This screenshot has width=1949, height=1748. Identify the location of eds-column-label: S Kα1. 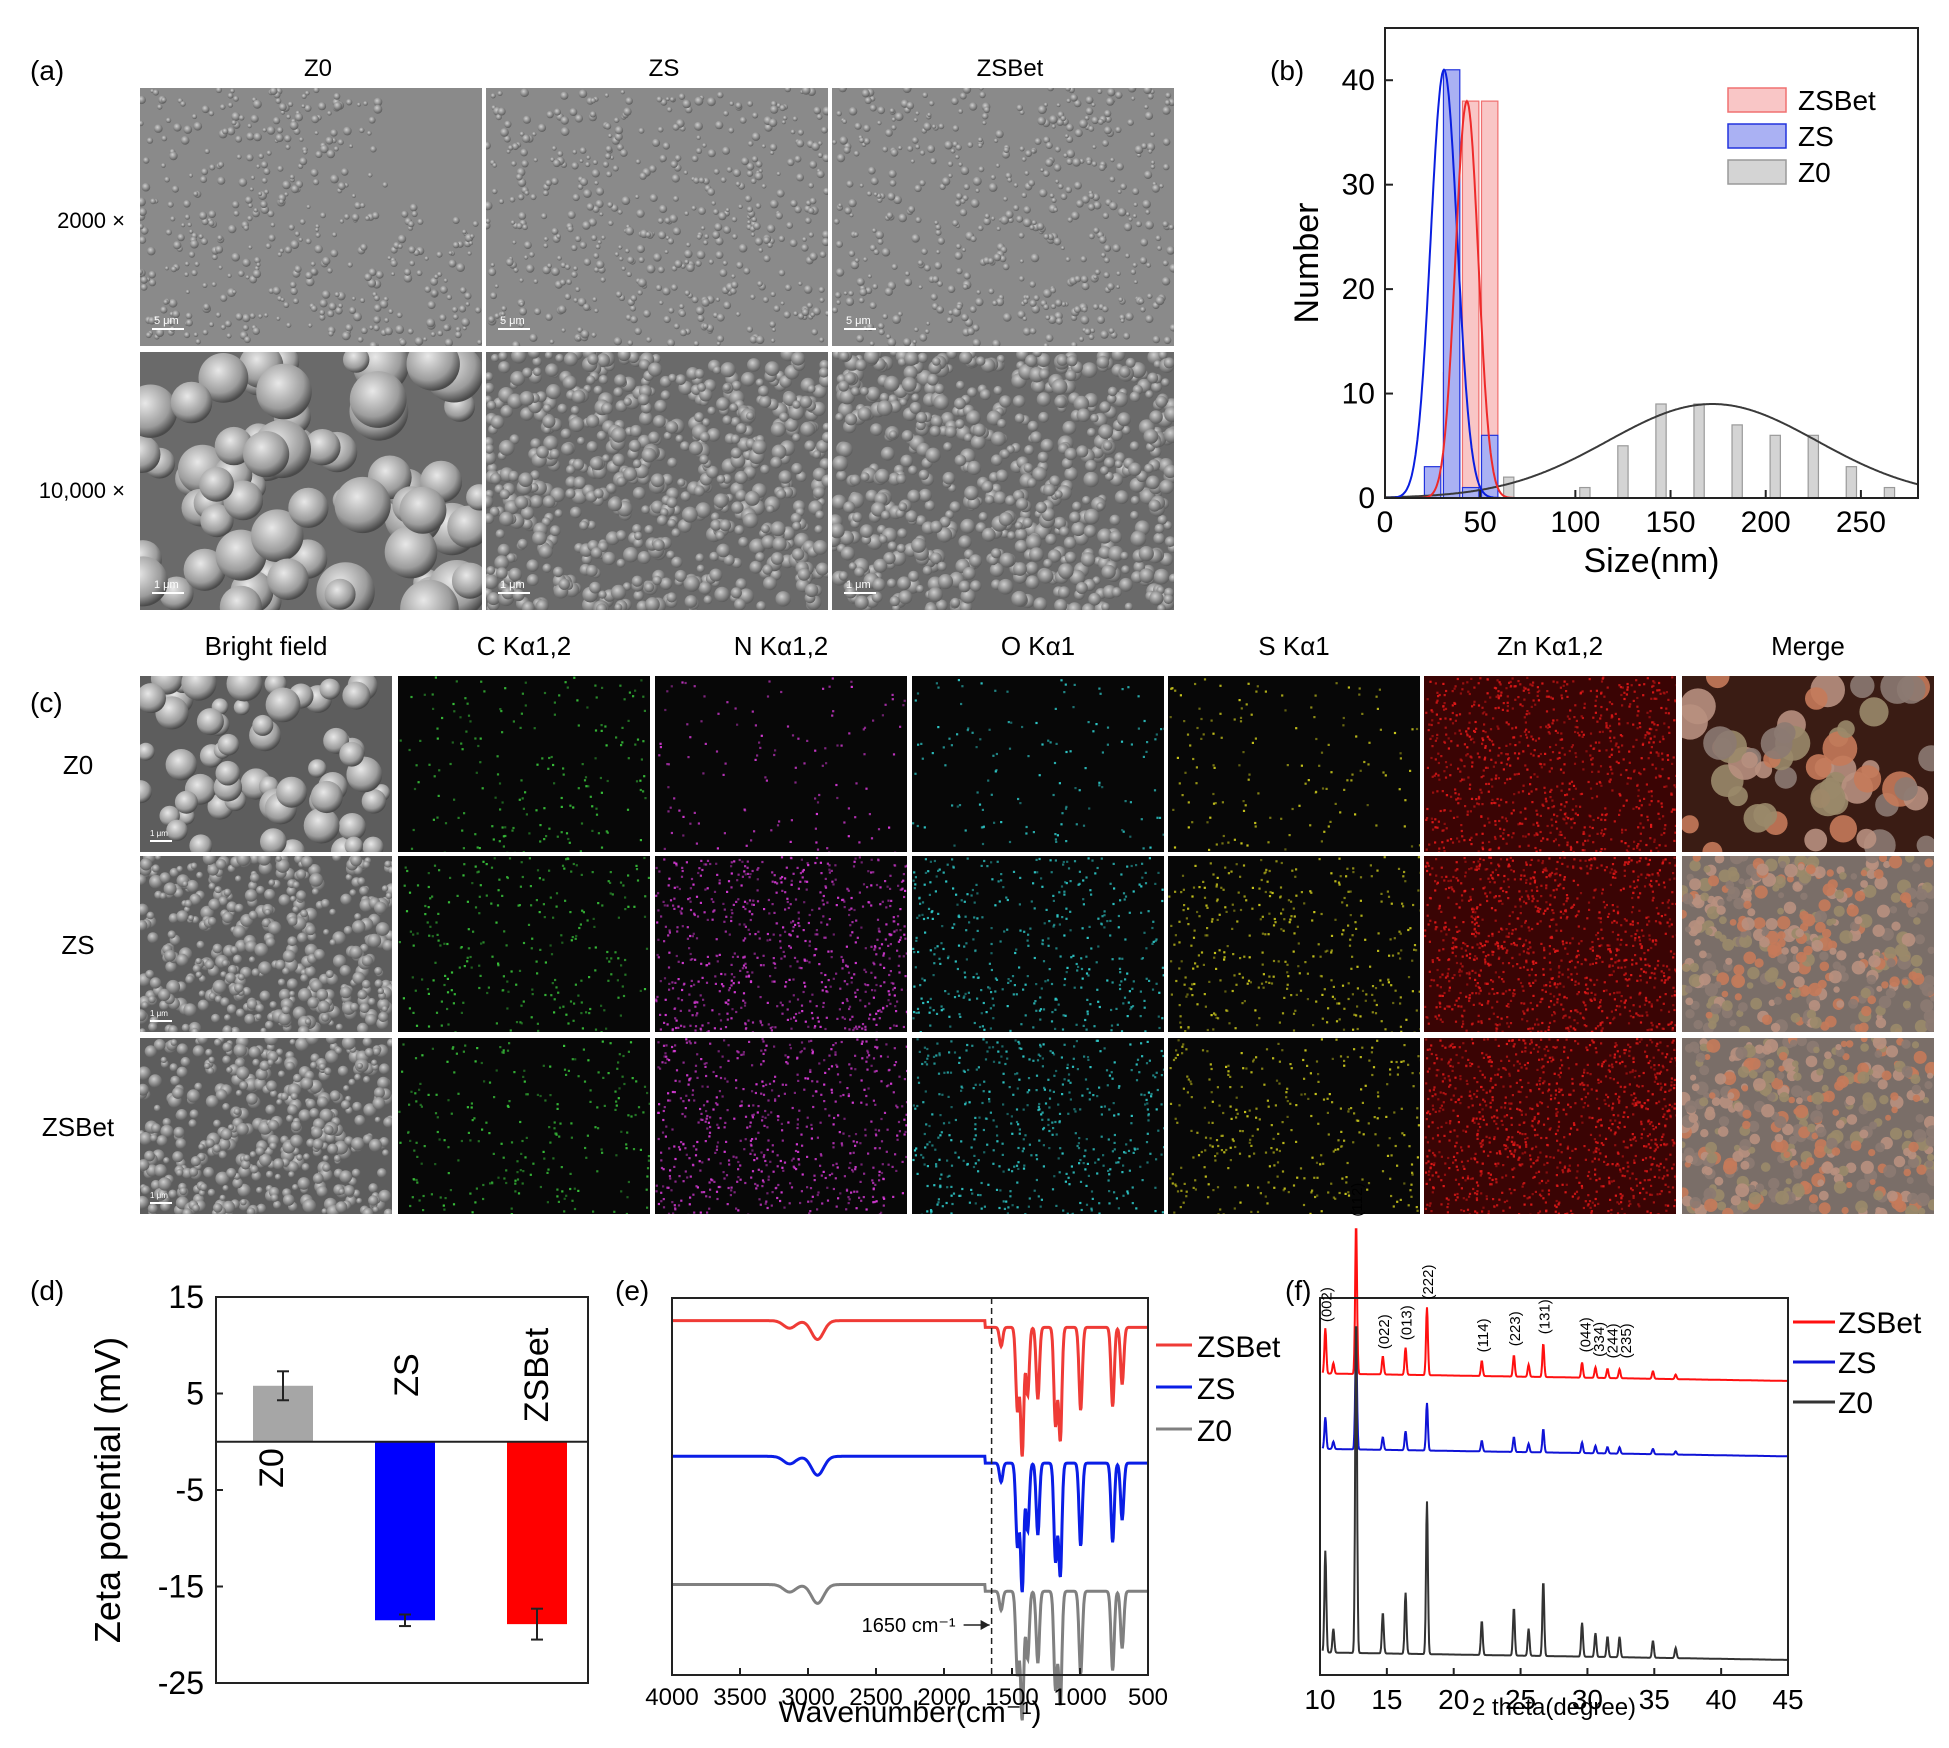
(1293, 646).